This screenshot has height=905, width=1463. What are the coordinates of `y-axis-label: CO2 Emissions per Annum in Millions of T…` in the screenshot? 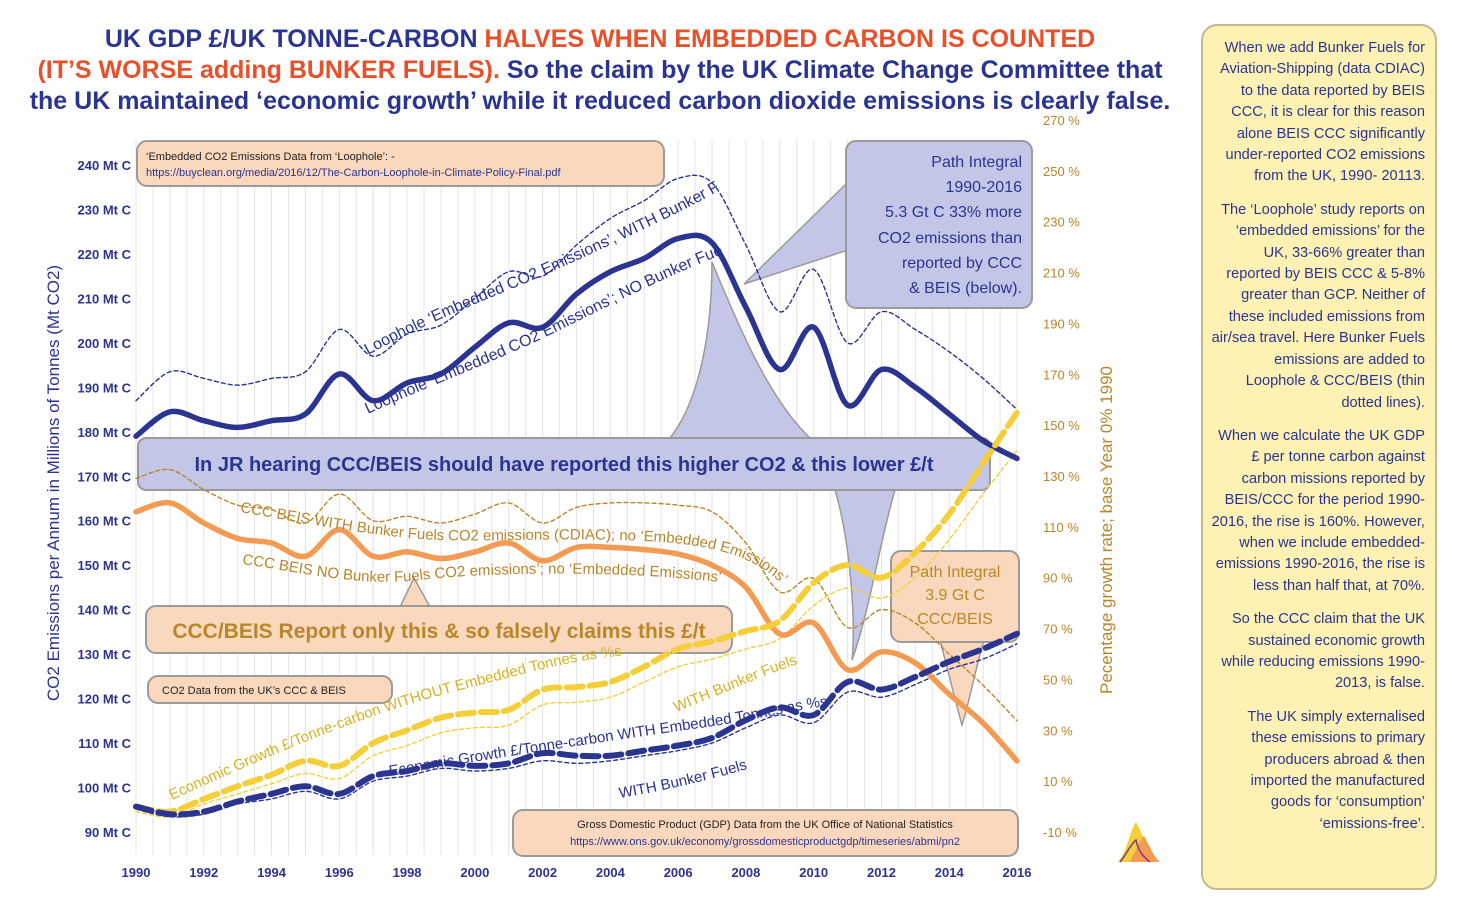 It's located at (53, 483).